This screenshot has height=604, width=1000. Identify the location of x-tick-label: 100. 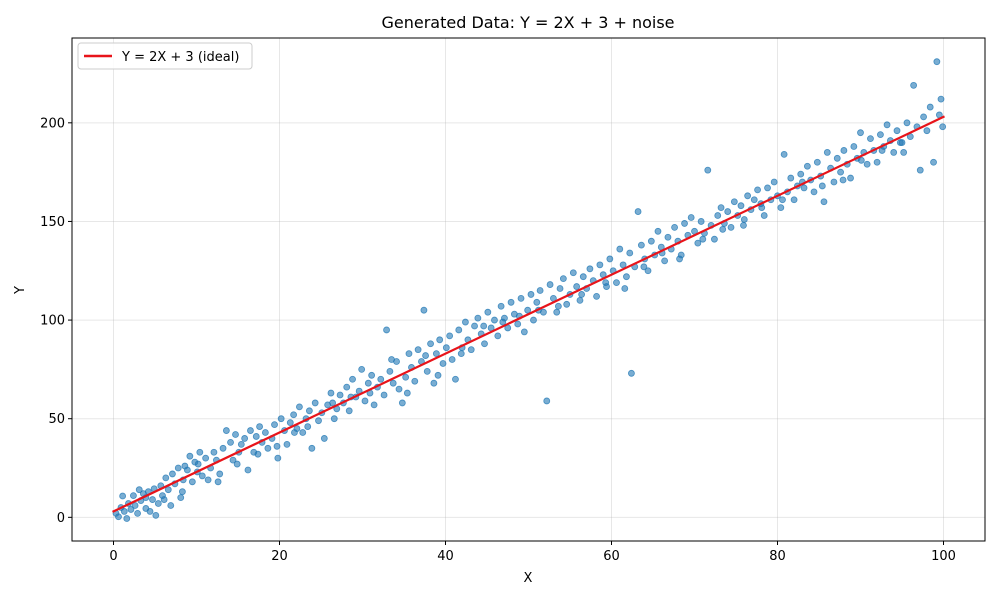
(943, 556).